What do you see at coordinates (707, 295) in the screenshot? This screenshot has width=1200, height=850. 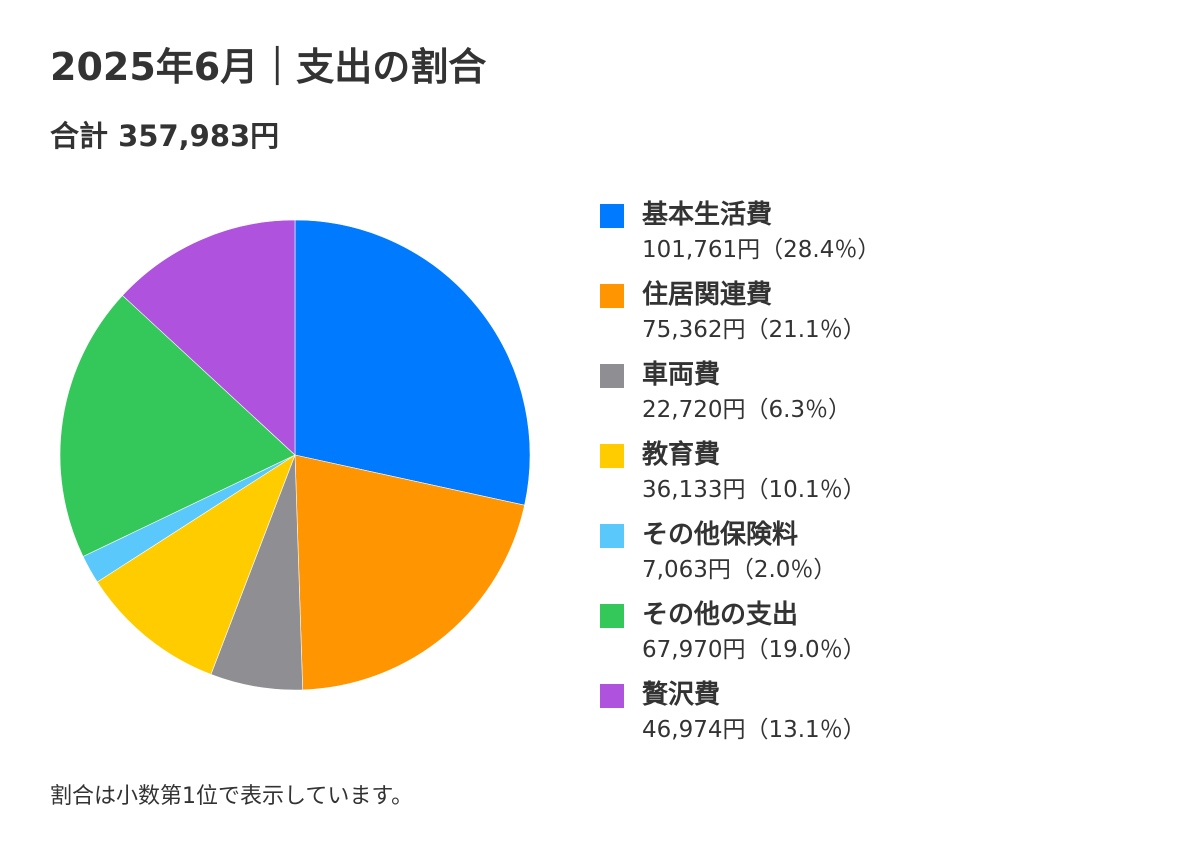 I see `legend-category-label: 住居関連費` at bounding box center [707, 295].